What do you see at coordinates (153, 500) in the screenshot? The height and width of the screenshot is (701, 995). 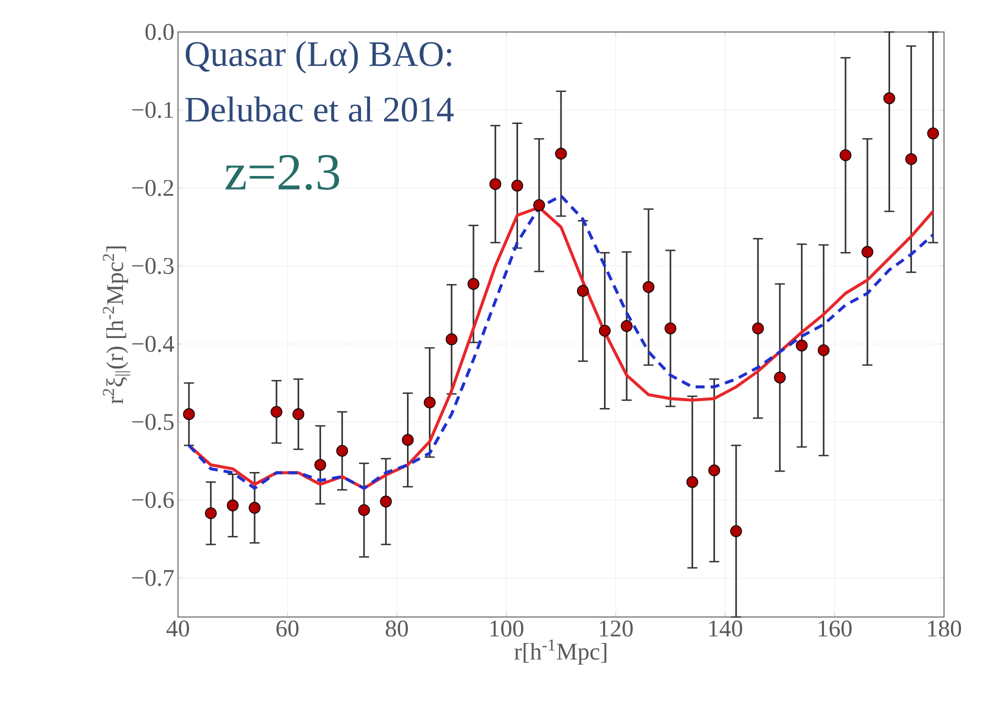 I see `y-tick-label: −0.6` at bounding box center [153, 500].